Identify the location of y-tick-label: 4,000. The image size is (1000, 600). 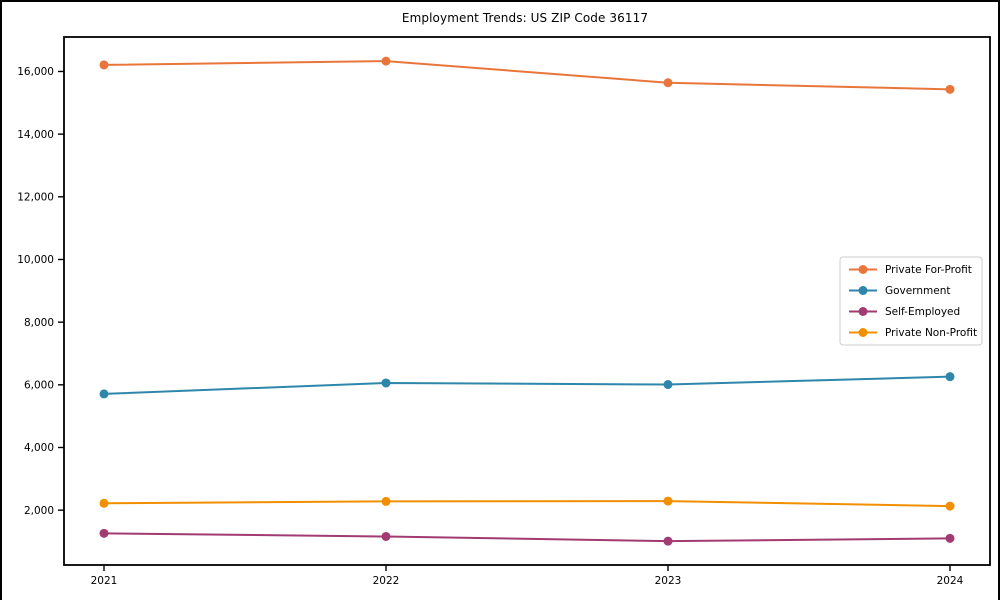
(39, 448).